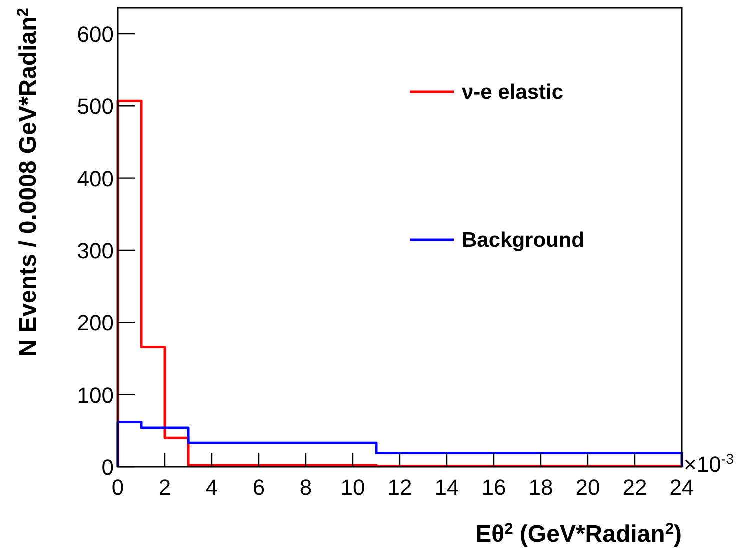 Image resolution: width=753 pixels, height=556 pixels. What do you see at coordinates (494, 487) in the screenshot?
I see `x-tick-label: 16` at bounding box center [494, 487].